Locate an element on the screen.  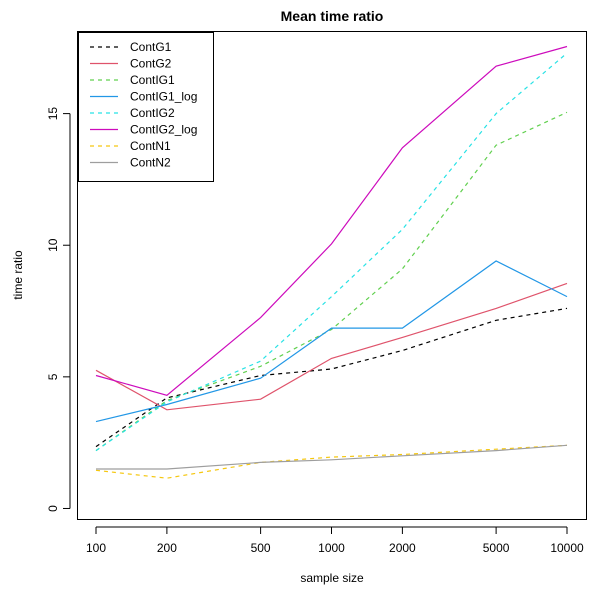
x-tick-label: 100 is located at coordinates (96, 548).